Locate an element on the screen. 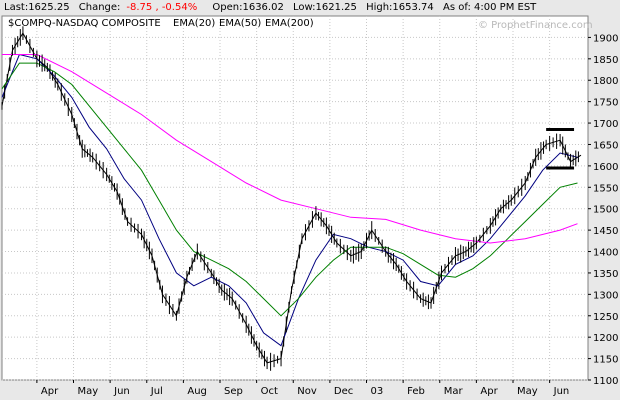 The height and width of the screenshot is (400, 620). y-tick-label: 1650 is located at coordinates (605, 145).